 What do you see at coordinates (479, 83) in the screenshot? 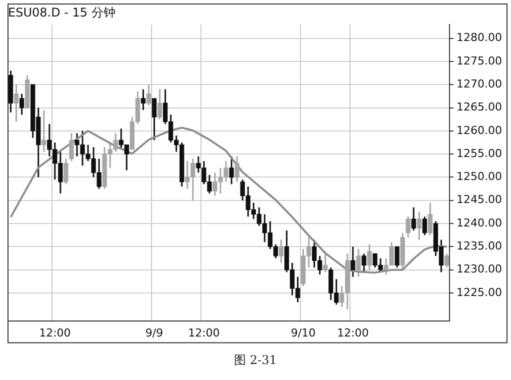
I see `y-tick-label: 1270.00` at bounding box center [479, 83].